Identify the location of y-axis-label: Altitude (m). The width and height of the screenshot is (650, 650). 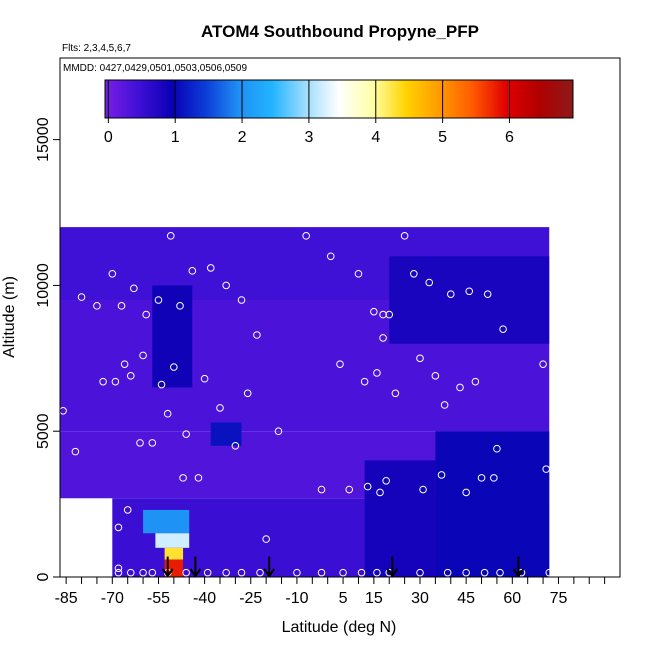
(9, 317).